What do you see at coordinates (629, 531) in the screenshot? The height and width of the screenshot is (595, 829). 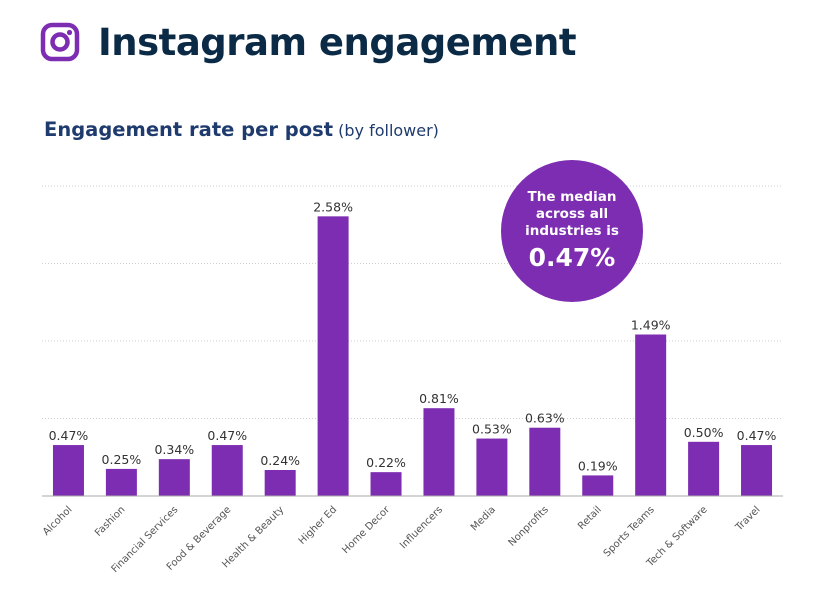 I see `x-tick-label: Sports Teams` at bounding box center [629, 531].